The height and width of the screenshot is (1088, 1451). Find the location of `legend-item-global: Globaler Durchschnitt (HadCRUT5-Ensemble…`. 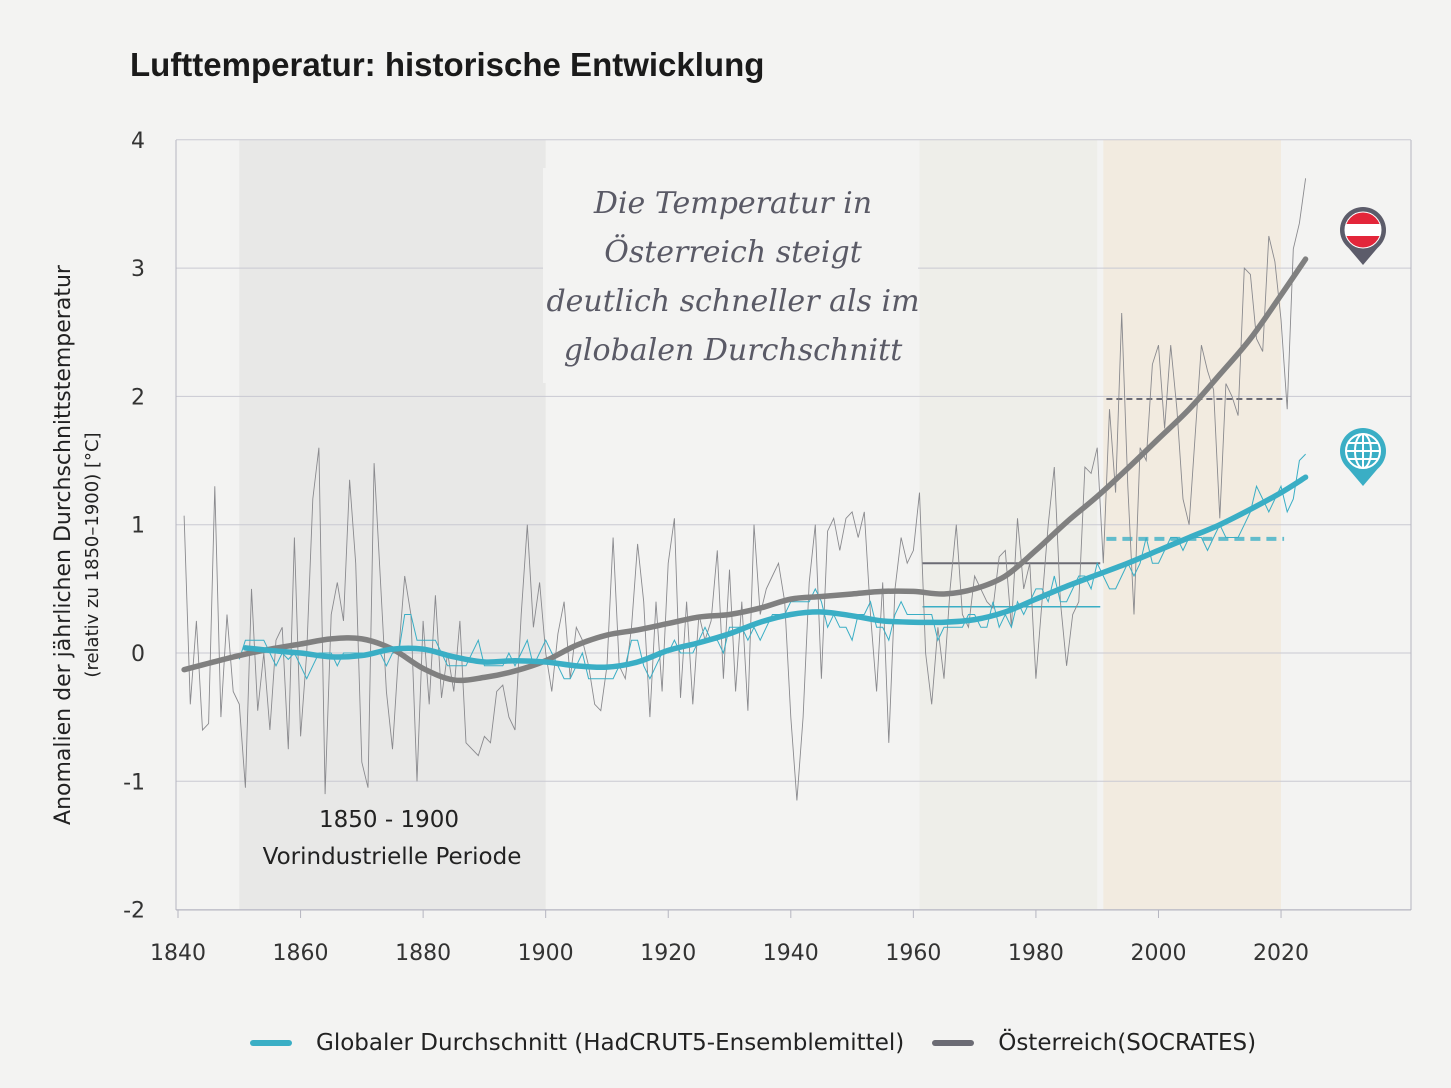

legend-item-global: Globaler Durchschnitt (HadCRUT5-Ensemble… is located at coordinates (577, 1043).